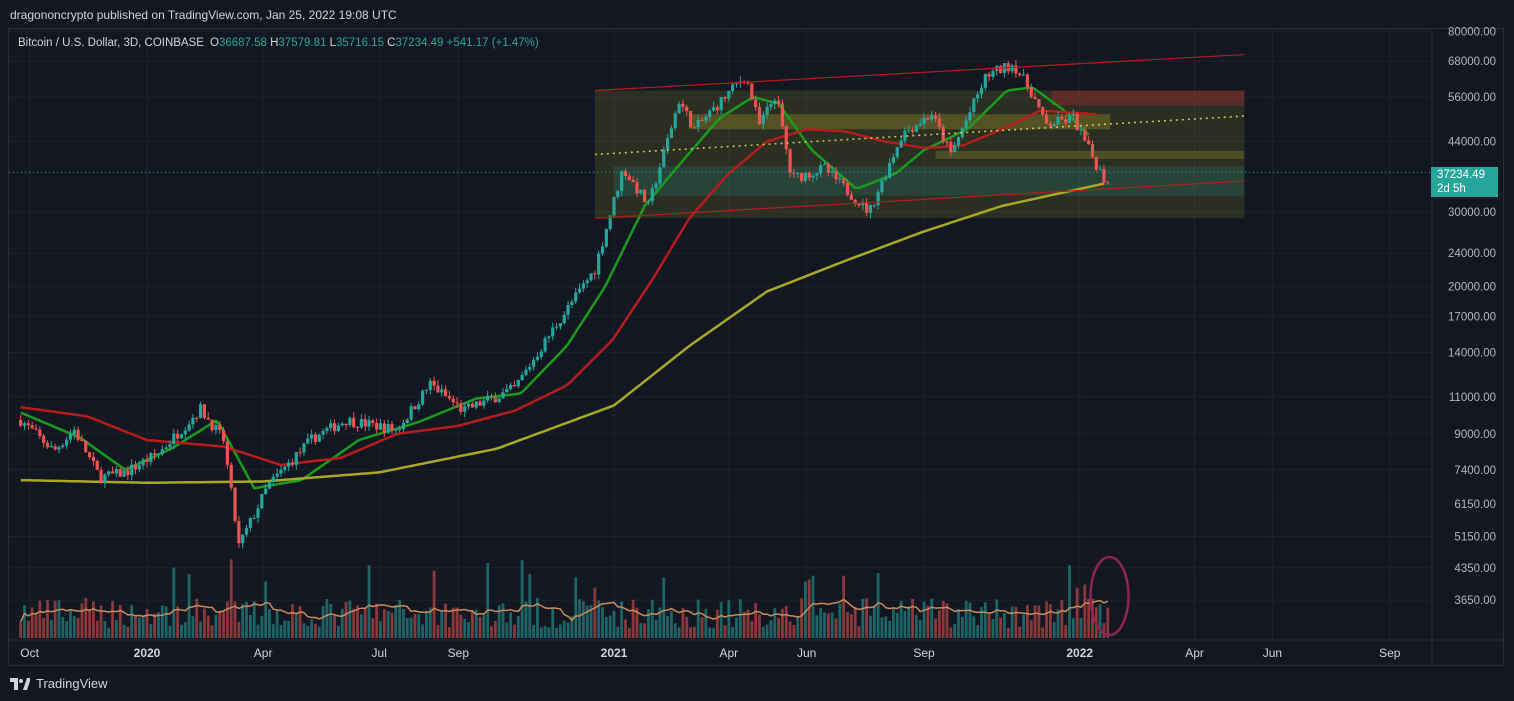  What do you see at coordinates (1472, 142) in the screenshot?
I see `y-tick-label: 44000.00` at bounding box center [1472, 142].